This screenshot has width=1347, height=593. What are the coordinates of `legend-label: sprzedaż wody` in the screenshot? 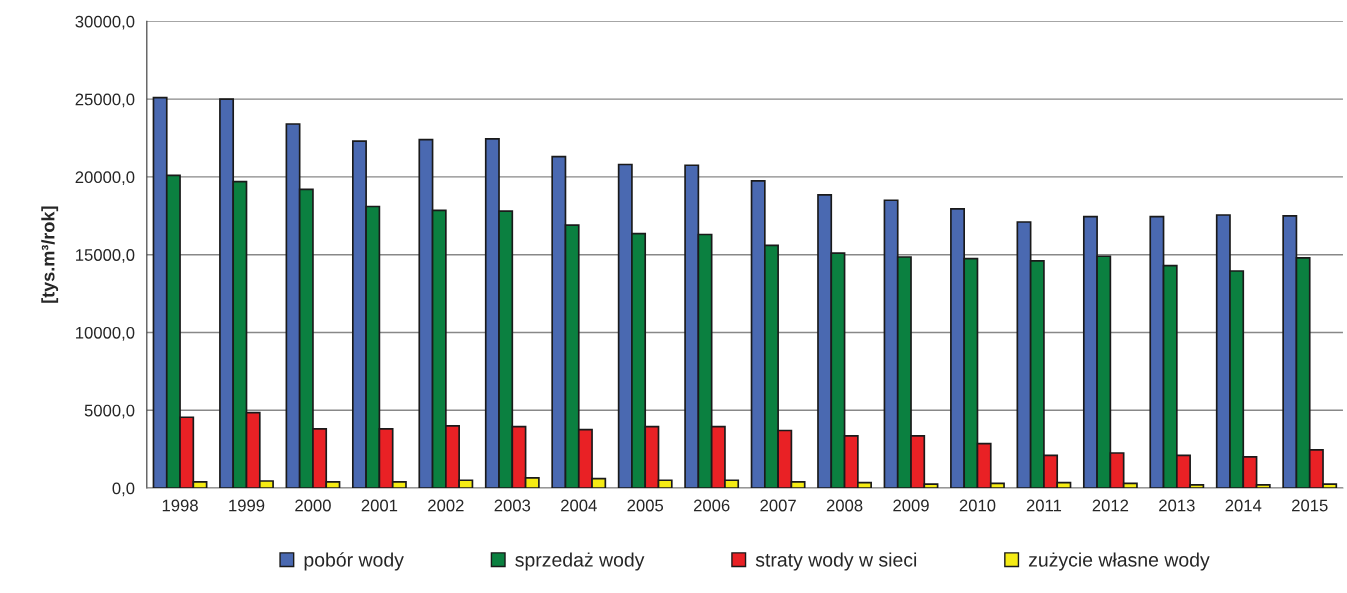 It's located at (580, 561).